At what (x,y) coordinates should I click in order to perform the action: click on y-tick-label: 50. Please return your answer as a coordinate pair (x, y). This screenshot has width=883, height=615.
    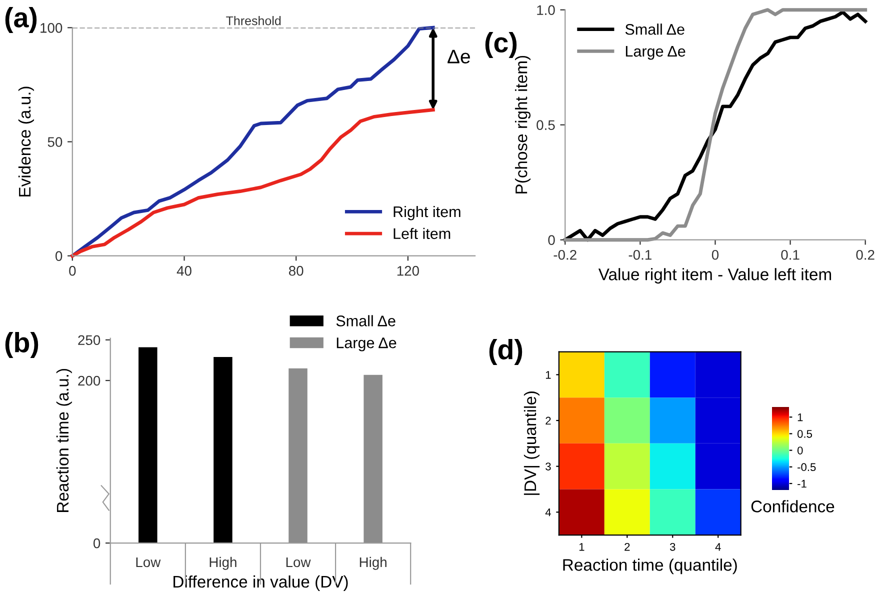
    Looking at the image, I should click on (55, 142).